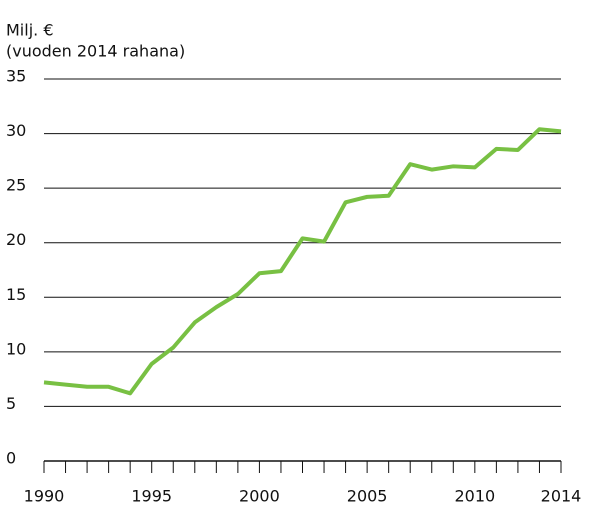 The height and width of the screenshot is (507, 589). What do you see at coordinates (16, 130) in the screenshot?
I see `y-tick-label: 30` at bounding box center [16, 130].